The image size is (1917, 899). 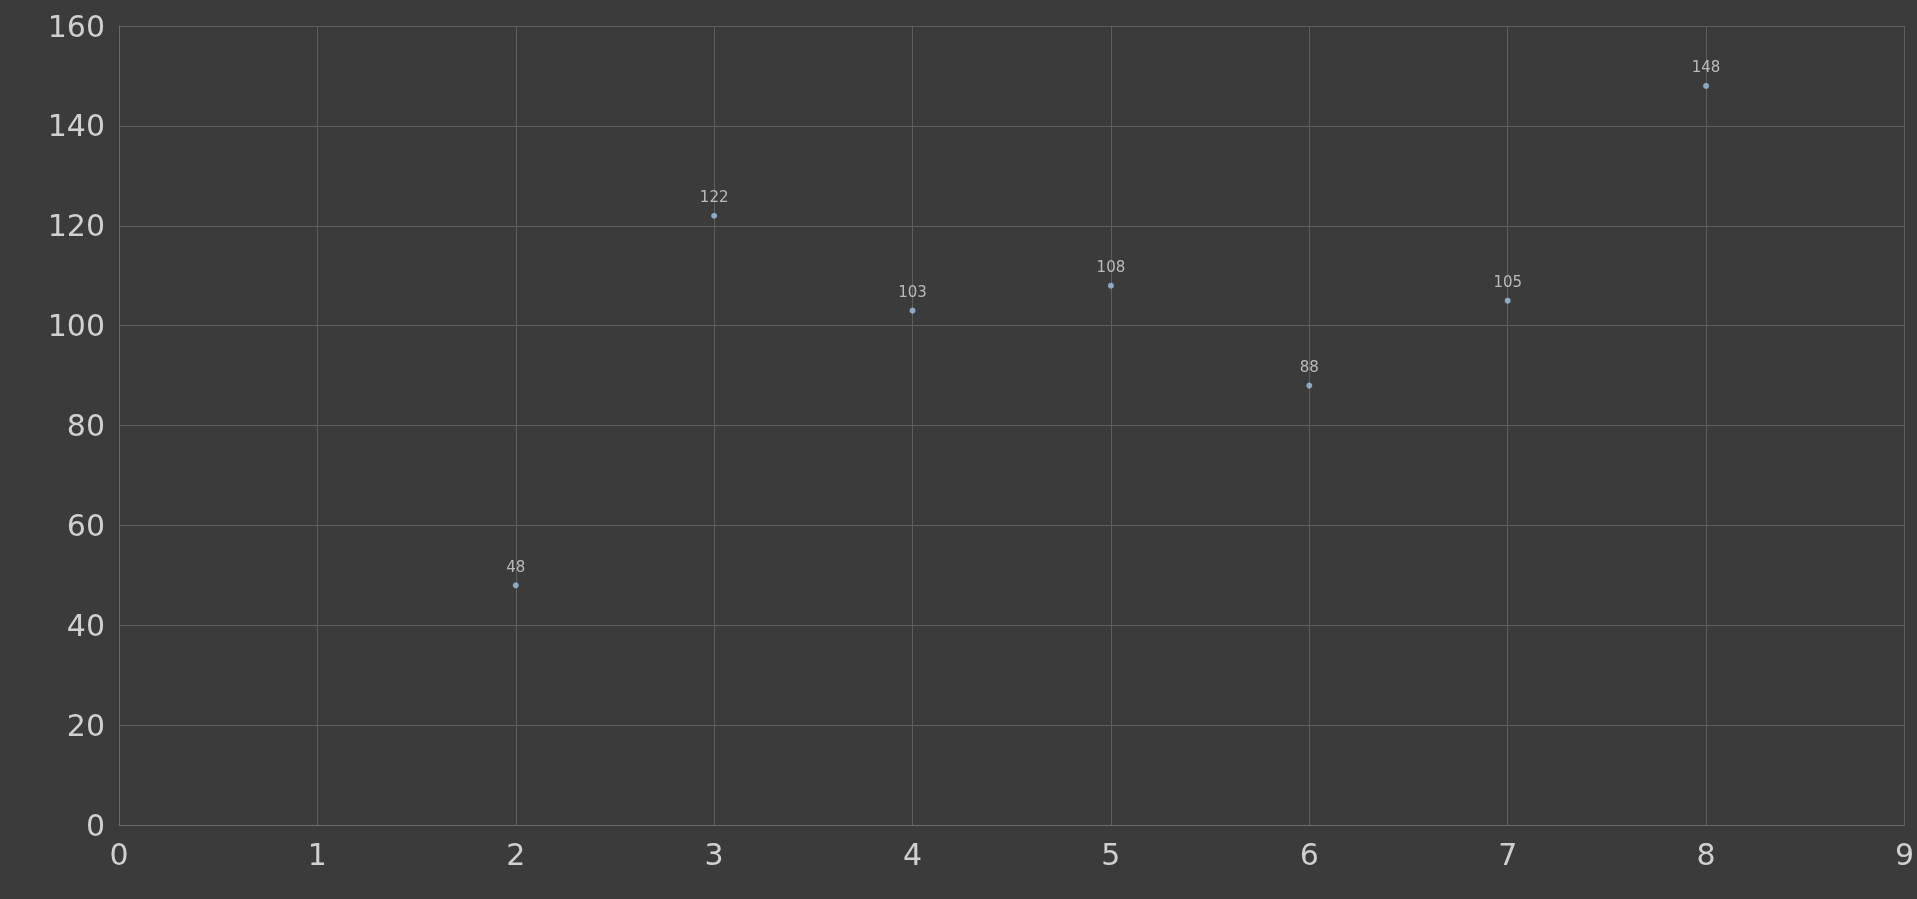 What do you see at coordinates (714, 854) in the screenshot?
I see `x-tick-label: 3` at bounding box center [714, 854].